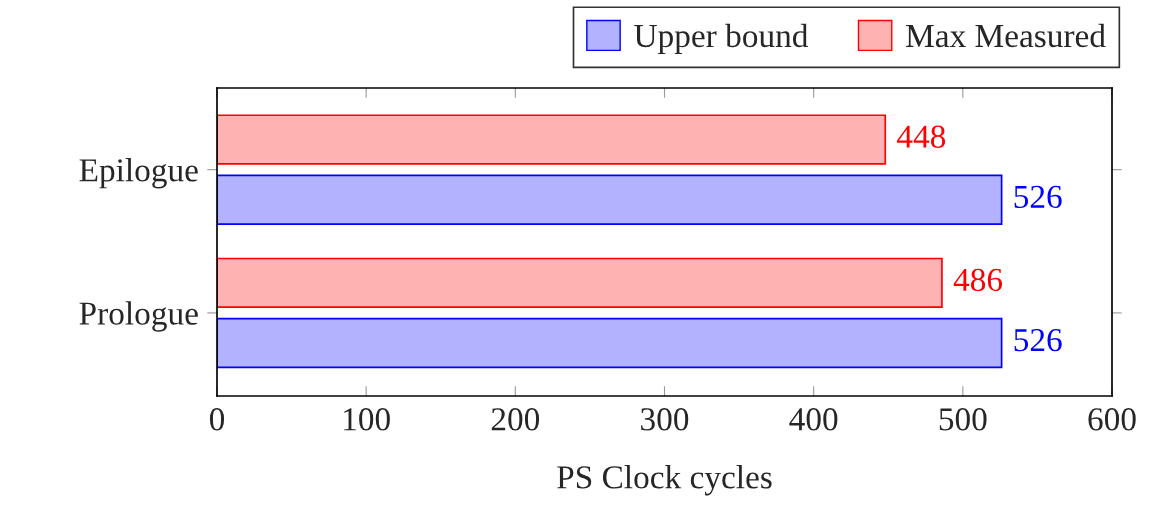 The width and height of the screenshot is (1163, 524). Describe the element at coordinates (138, 316) in the screenshot. I see `y-tick-label: Prologue` at that location.